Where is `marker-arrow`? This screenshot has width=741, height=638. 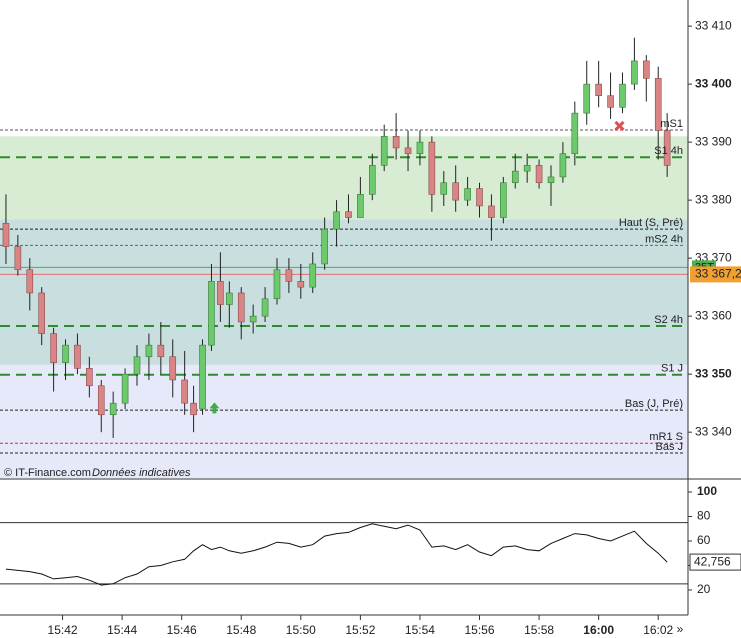 marker-arrow is located at coordinates (214, 408).